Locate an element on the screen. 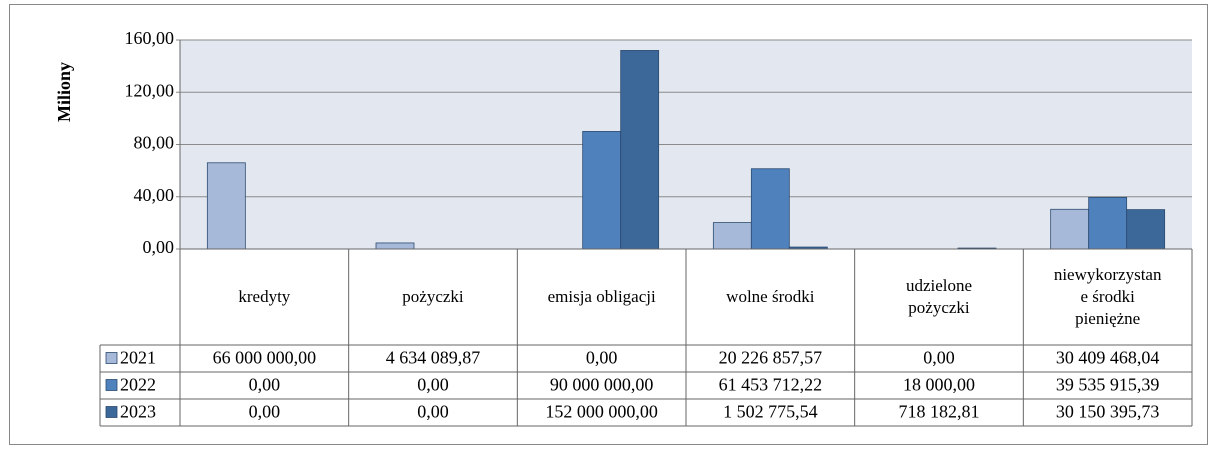 The height and width of the screenshot is (456, 1212). y-axis-title: Miliony is located at coordinates (64, 92).